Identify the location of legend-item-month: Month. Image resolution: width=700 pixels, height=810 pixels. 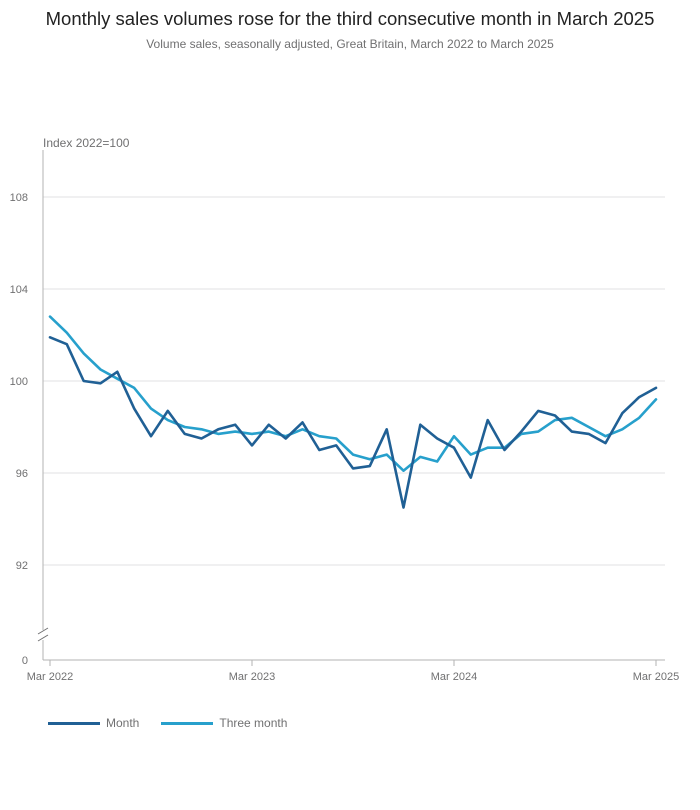
(93, 723).